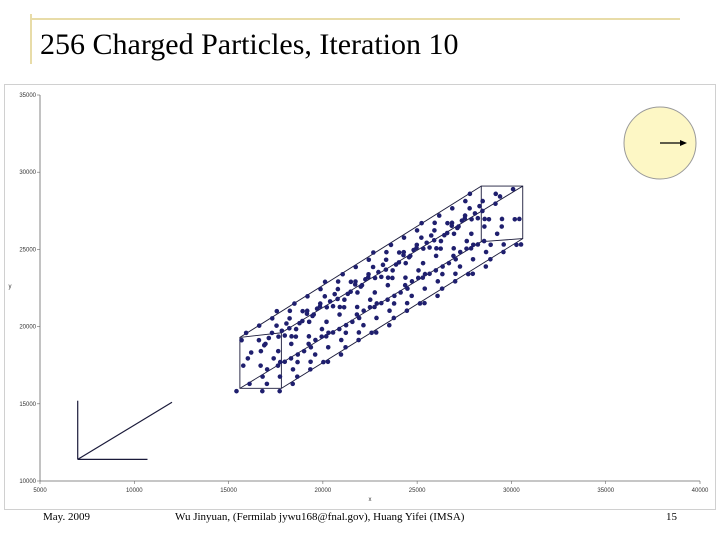  Describe the element at coordinates (355, 19) in the screenshot. I see `title-accent-horizontal` at that location.